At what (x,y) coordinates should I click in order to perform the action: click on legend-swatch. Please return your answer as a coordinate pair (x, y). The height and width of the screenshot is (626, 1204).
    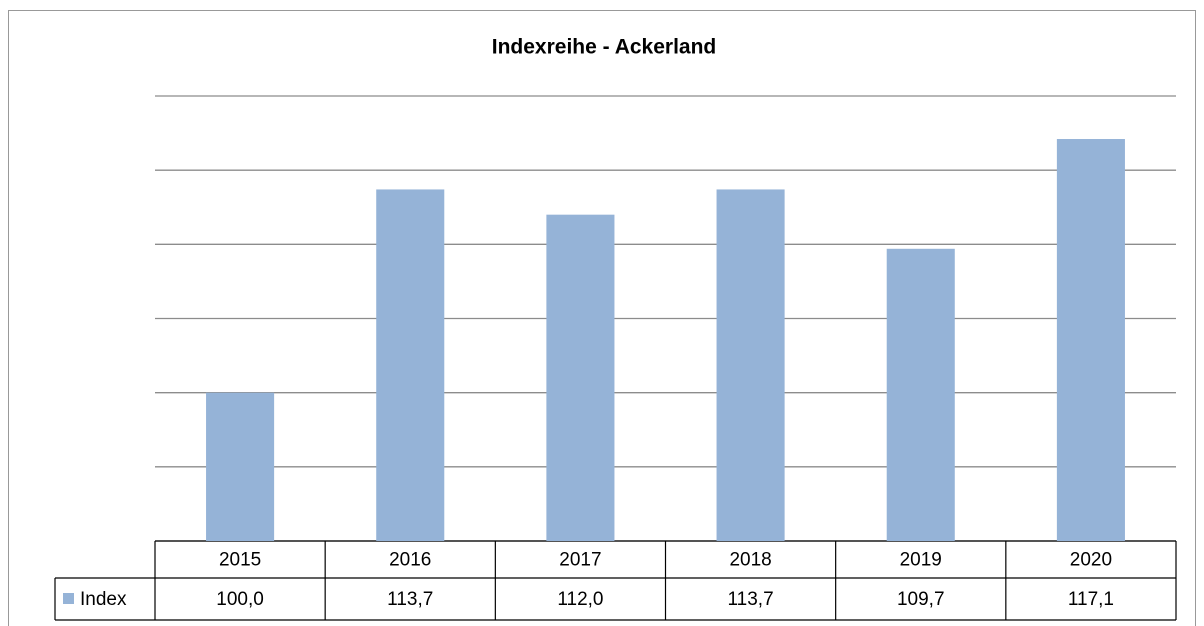
    Looking at the image, I should click on (68, 598).